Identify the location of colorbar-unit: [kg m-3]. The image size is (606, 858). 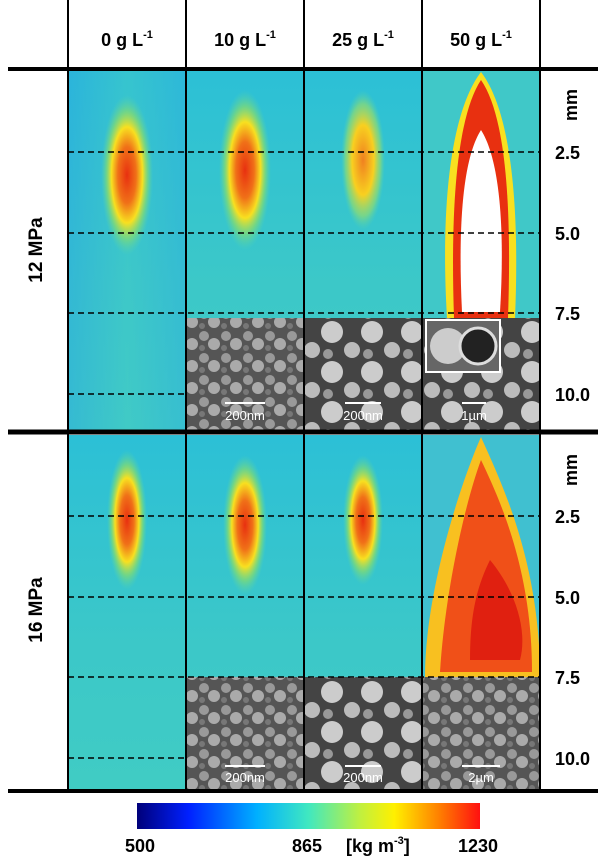
(378, 845).